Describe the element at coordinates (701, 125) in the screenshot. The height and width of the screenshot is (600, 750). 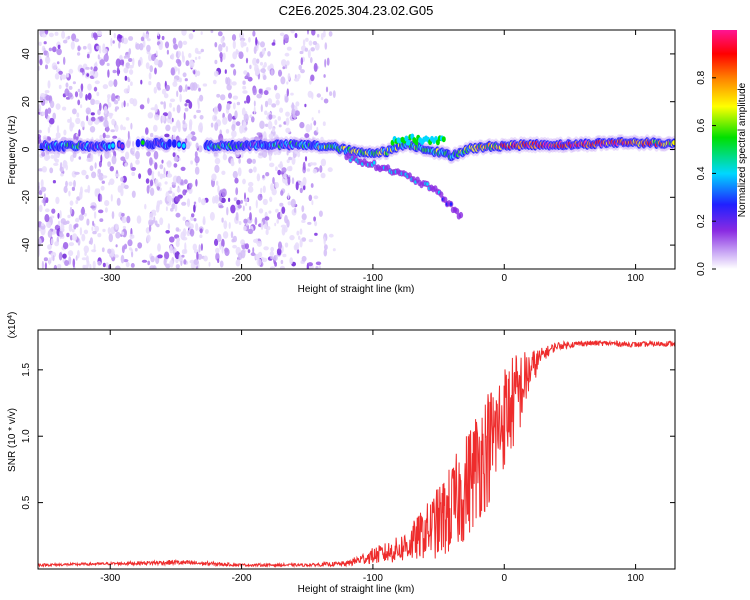
I see `colorbar-tick-label: 0.6` at that location.